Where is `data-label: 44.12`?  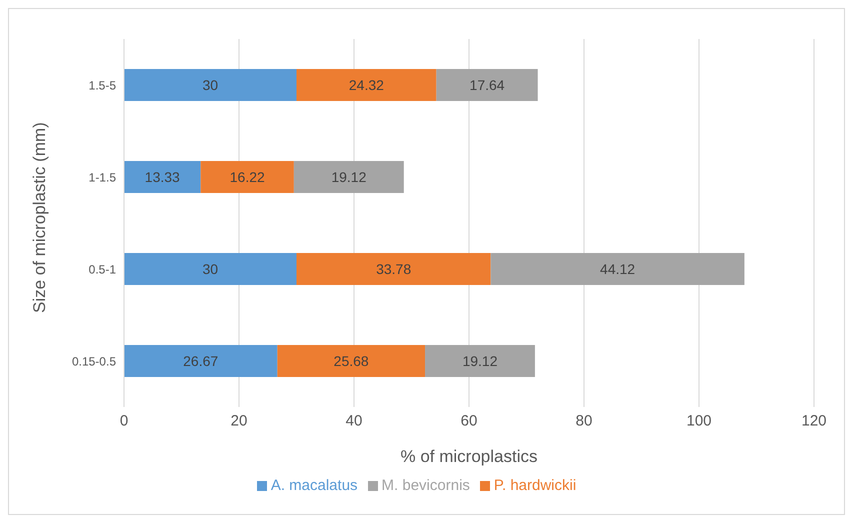
data-label: 44.12 is located at coordinates (618, 268).